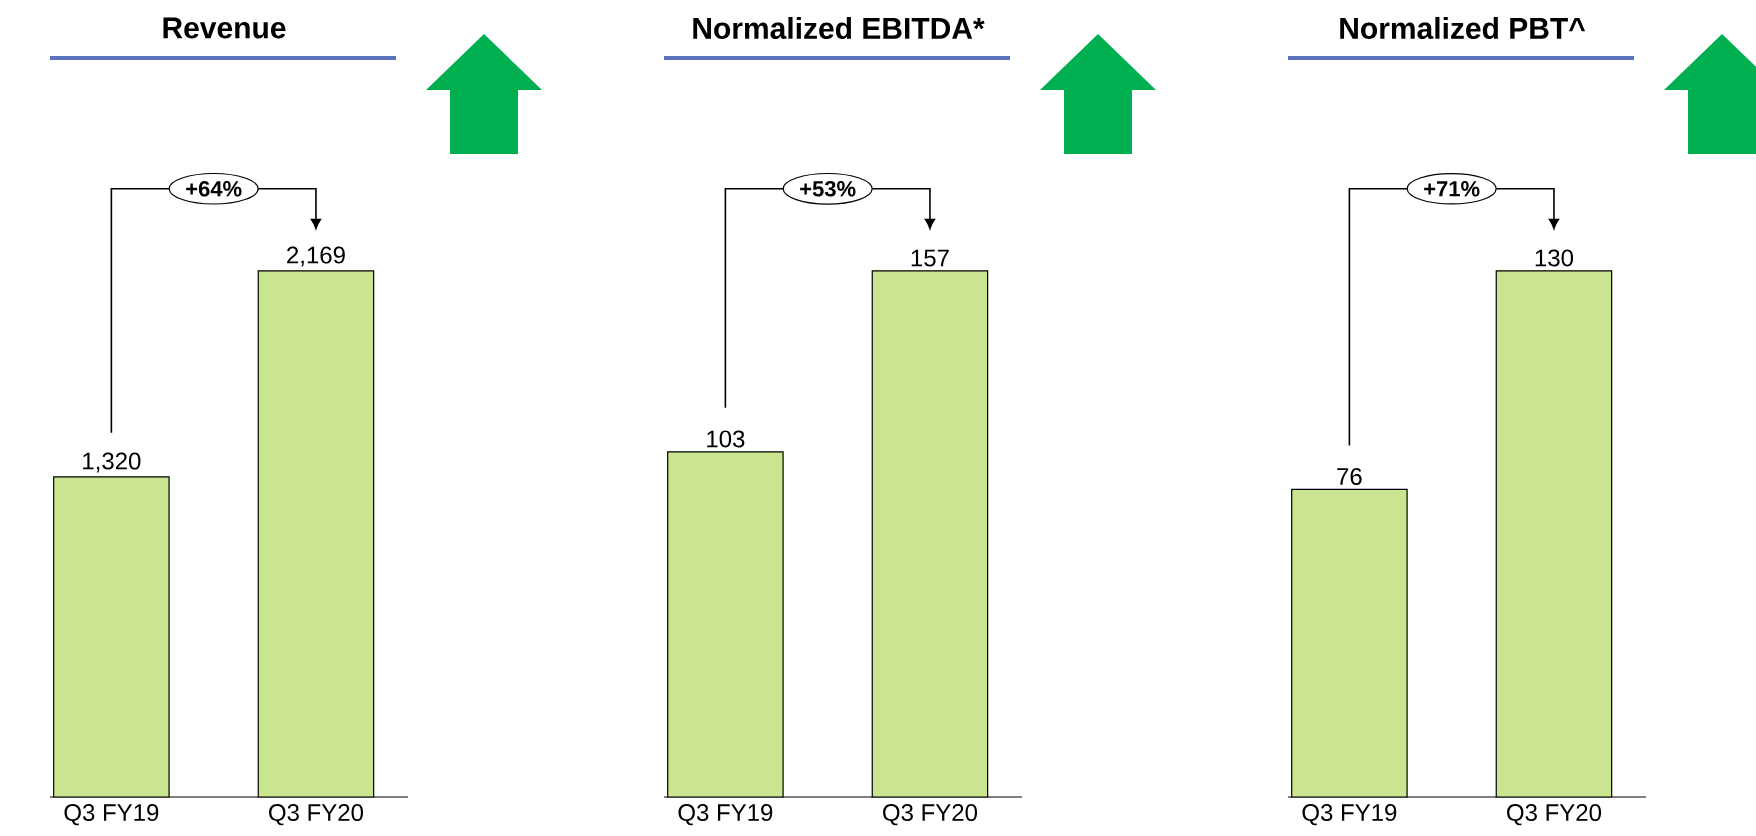  What do you see at coordinates (726, 439) in the screenshot?
I see `data-label: 103` at bounding box center [726, 439].